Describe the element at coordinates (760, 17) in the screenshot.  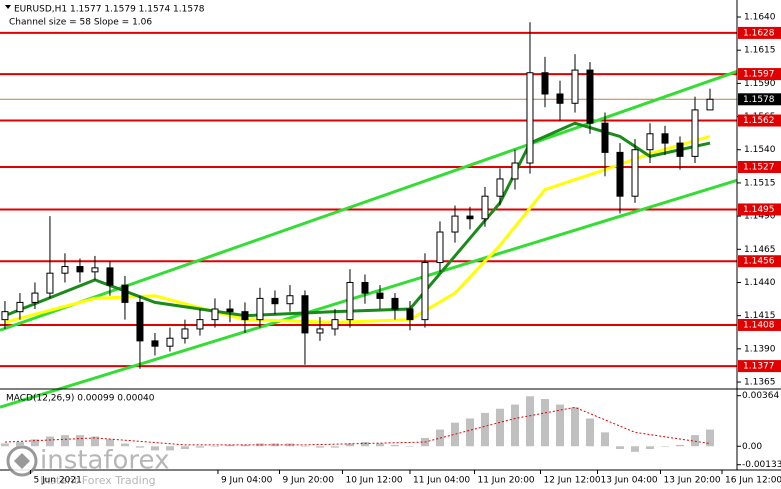
I see `y-tick-label: 1.1640` at that location.